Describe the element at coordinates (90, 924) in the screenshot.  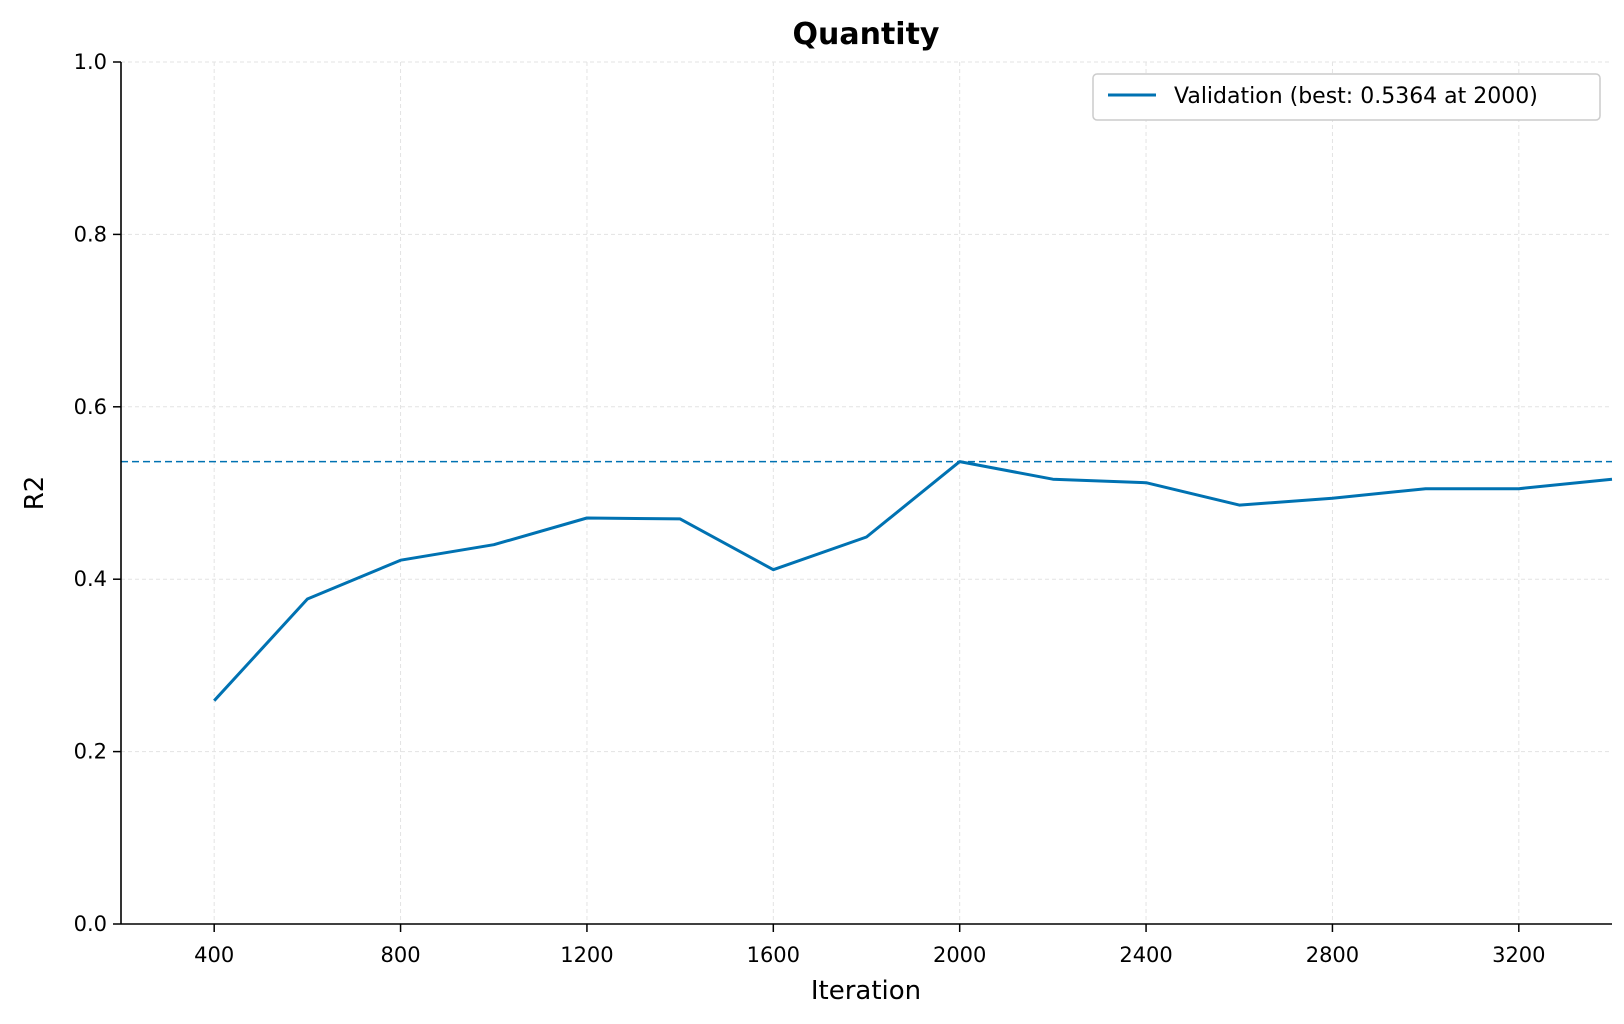
I see `y-tick-label: 0.0` at that location.